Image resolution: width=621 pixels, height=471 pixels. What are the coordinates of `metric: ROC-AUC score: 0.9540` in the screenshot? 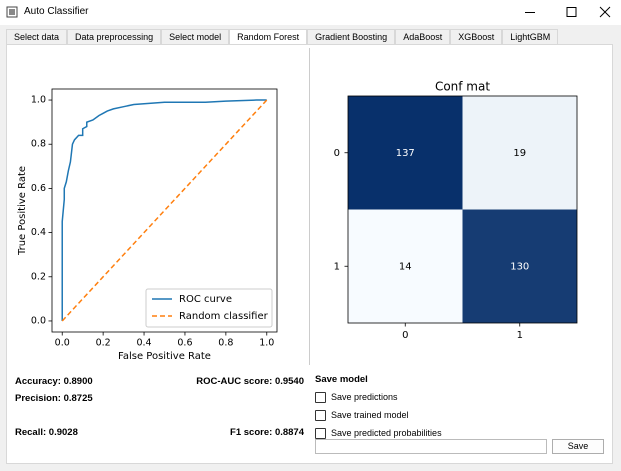 It's located at (250, 381).